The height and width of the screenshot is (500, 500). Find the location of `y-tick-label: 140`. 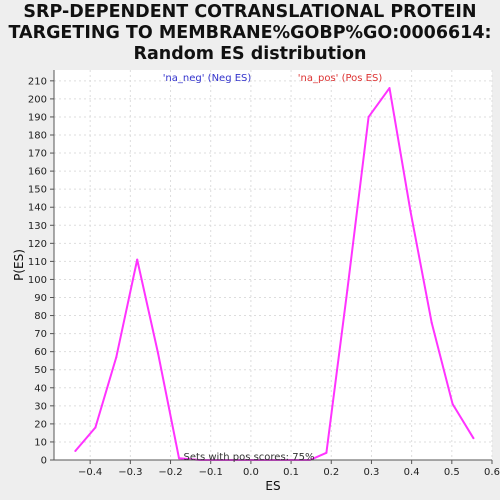

y-tick-label: 140 is located at coordinates (37, 208).